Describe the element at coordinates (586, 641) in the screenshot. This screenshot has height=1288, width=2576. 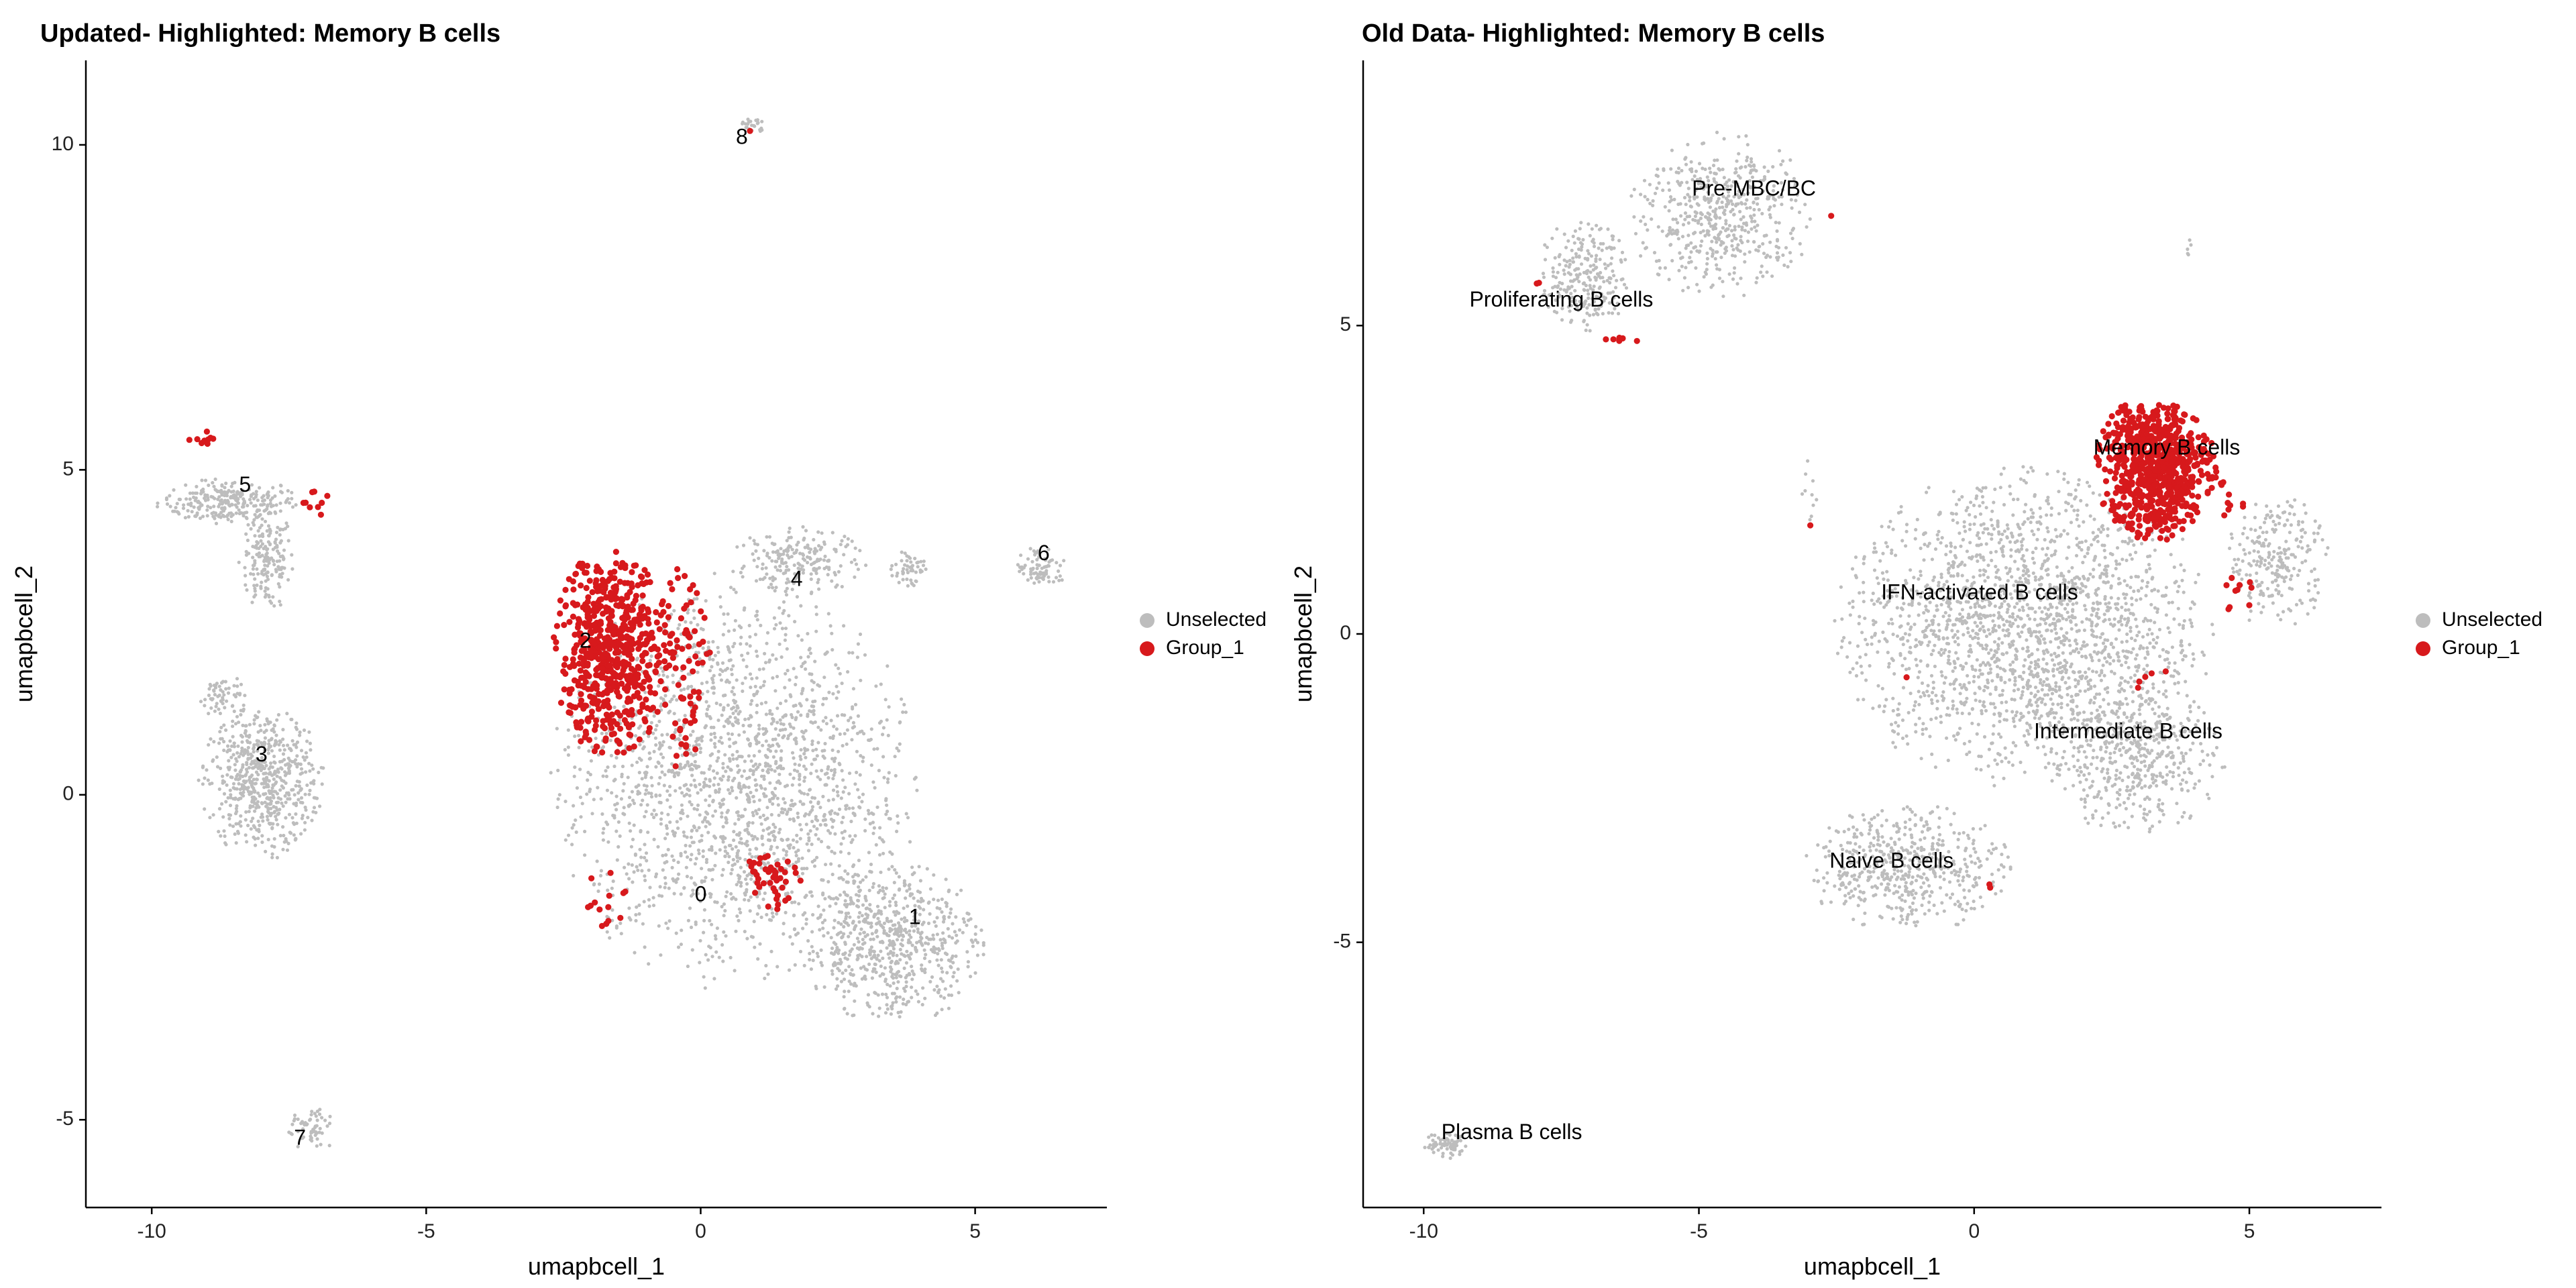
I see `cluster-label: 2` at that location.